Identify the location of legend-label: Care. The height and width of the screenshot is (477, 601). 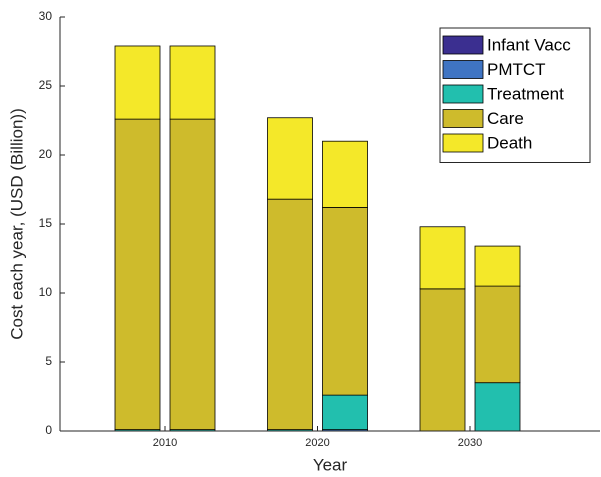
(505, 118).